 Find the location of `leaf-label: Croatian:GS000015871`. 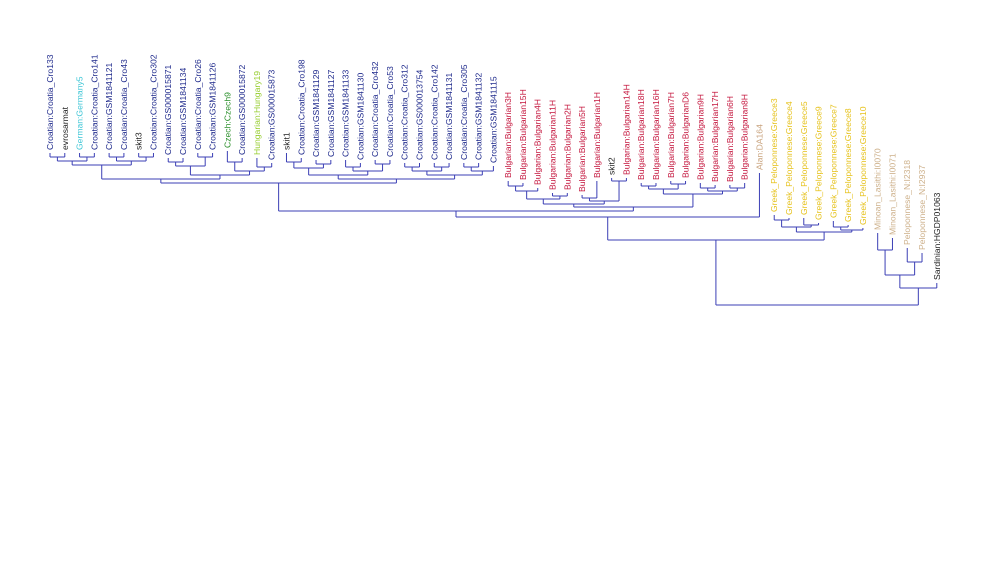

leaf-label: Croatian:GS000015871 is located at coordinates (168, 109).